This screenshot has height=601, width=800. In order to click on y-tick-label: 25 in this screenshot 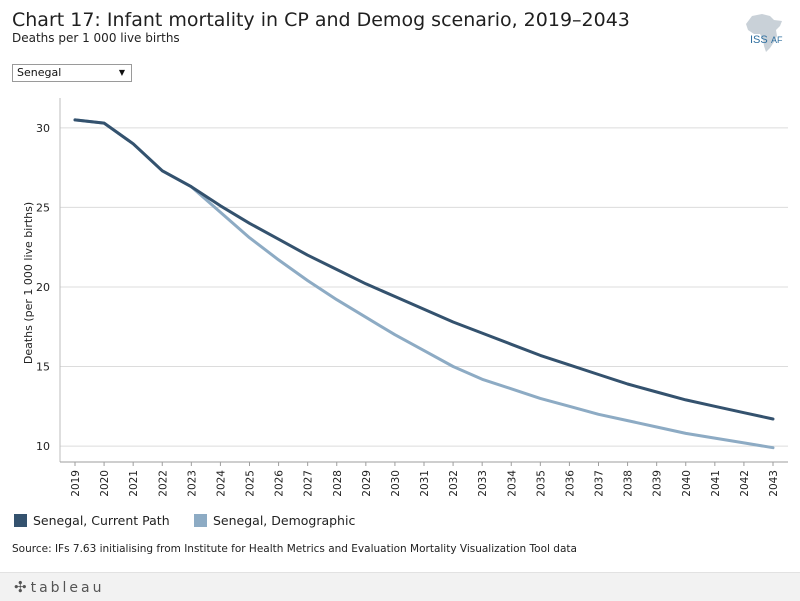, I will do `click(43, 207)`.